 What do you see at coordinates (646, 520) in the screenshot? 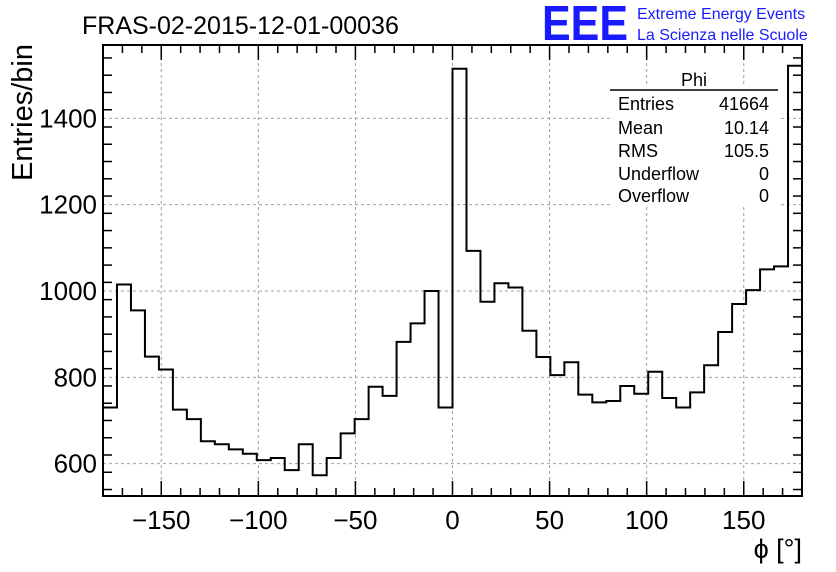
I see `x-tick-label: 100` at bounding box center [646, 520].